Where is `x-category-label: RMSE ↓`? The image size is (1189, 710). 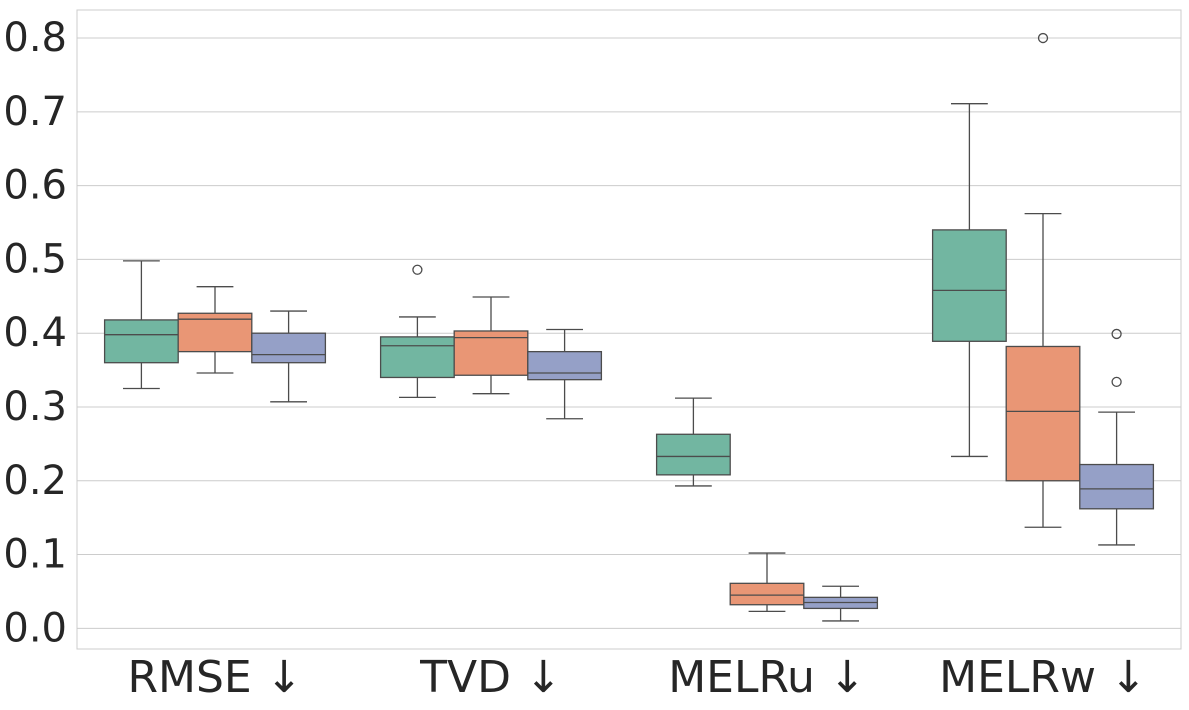 x-category-label: RMSE ↓ is located at coordinates (214, 677).